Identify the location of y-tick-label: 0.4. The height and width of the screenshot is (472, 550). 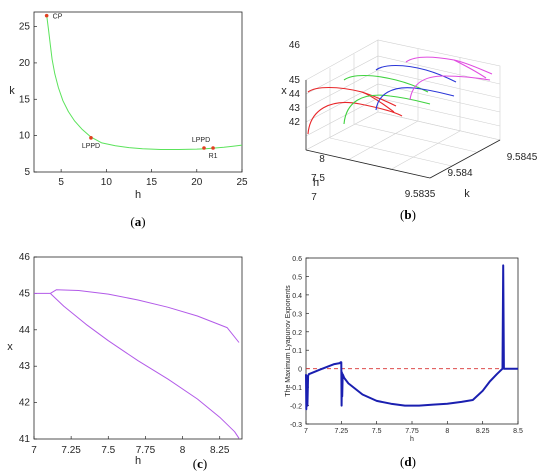
(297, 296).